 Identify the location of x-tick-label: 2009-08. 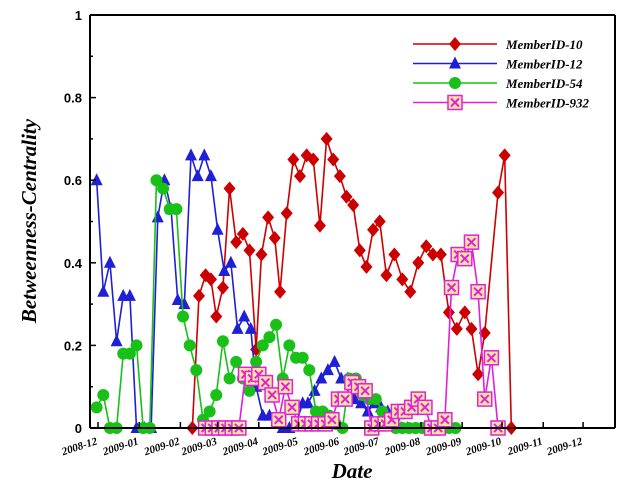
(402, 446).